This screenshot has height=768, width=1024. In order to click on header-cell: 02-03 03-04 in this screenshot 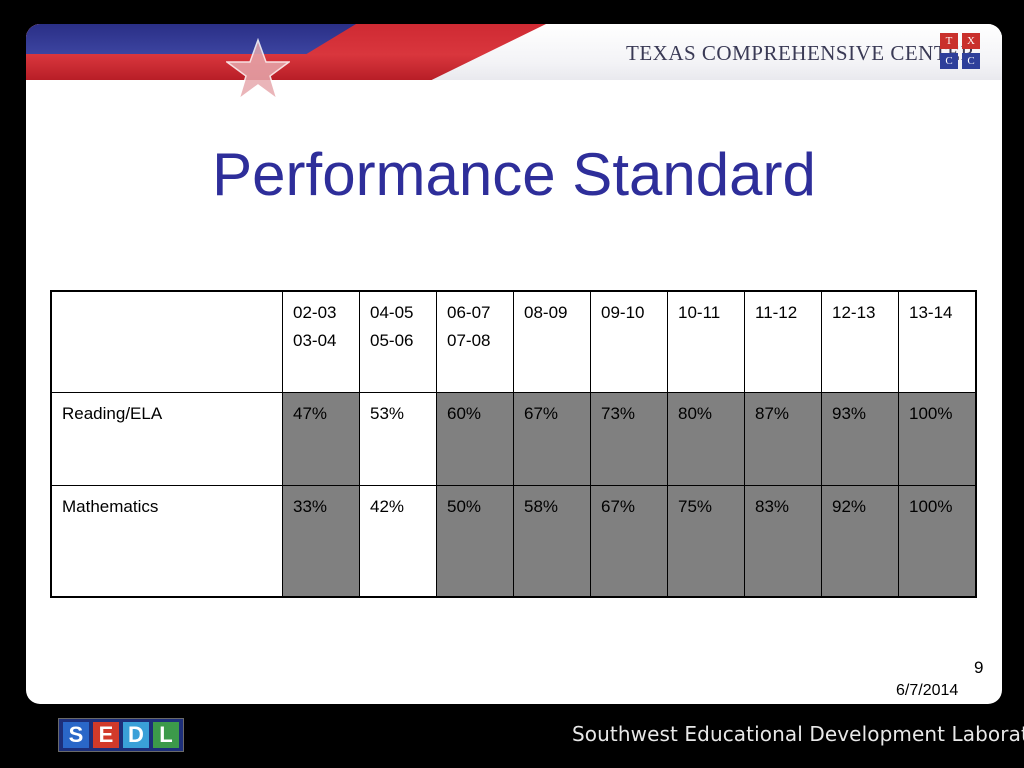, I will do `click(321, 341)`.